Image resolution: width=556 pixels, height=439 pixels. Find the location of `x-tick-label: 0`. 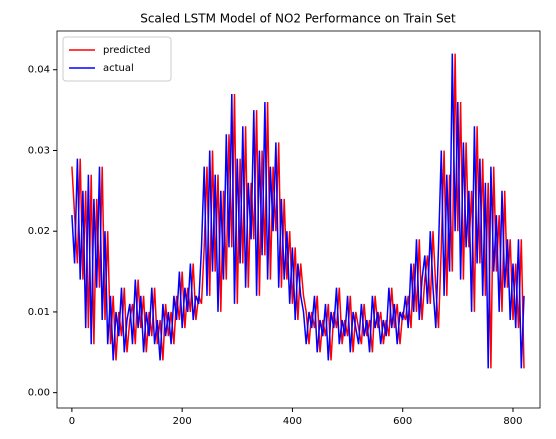

x-tick-label: 0 is located at coordinates (72, 421).